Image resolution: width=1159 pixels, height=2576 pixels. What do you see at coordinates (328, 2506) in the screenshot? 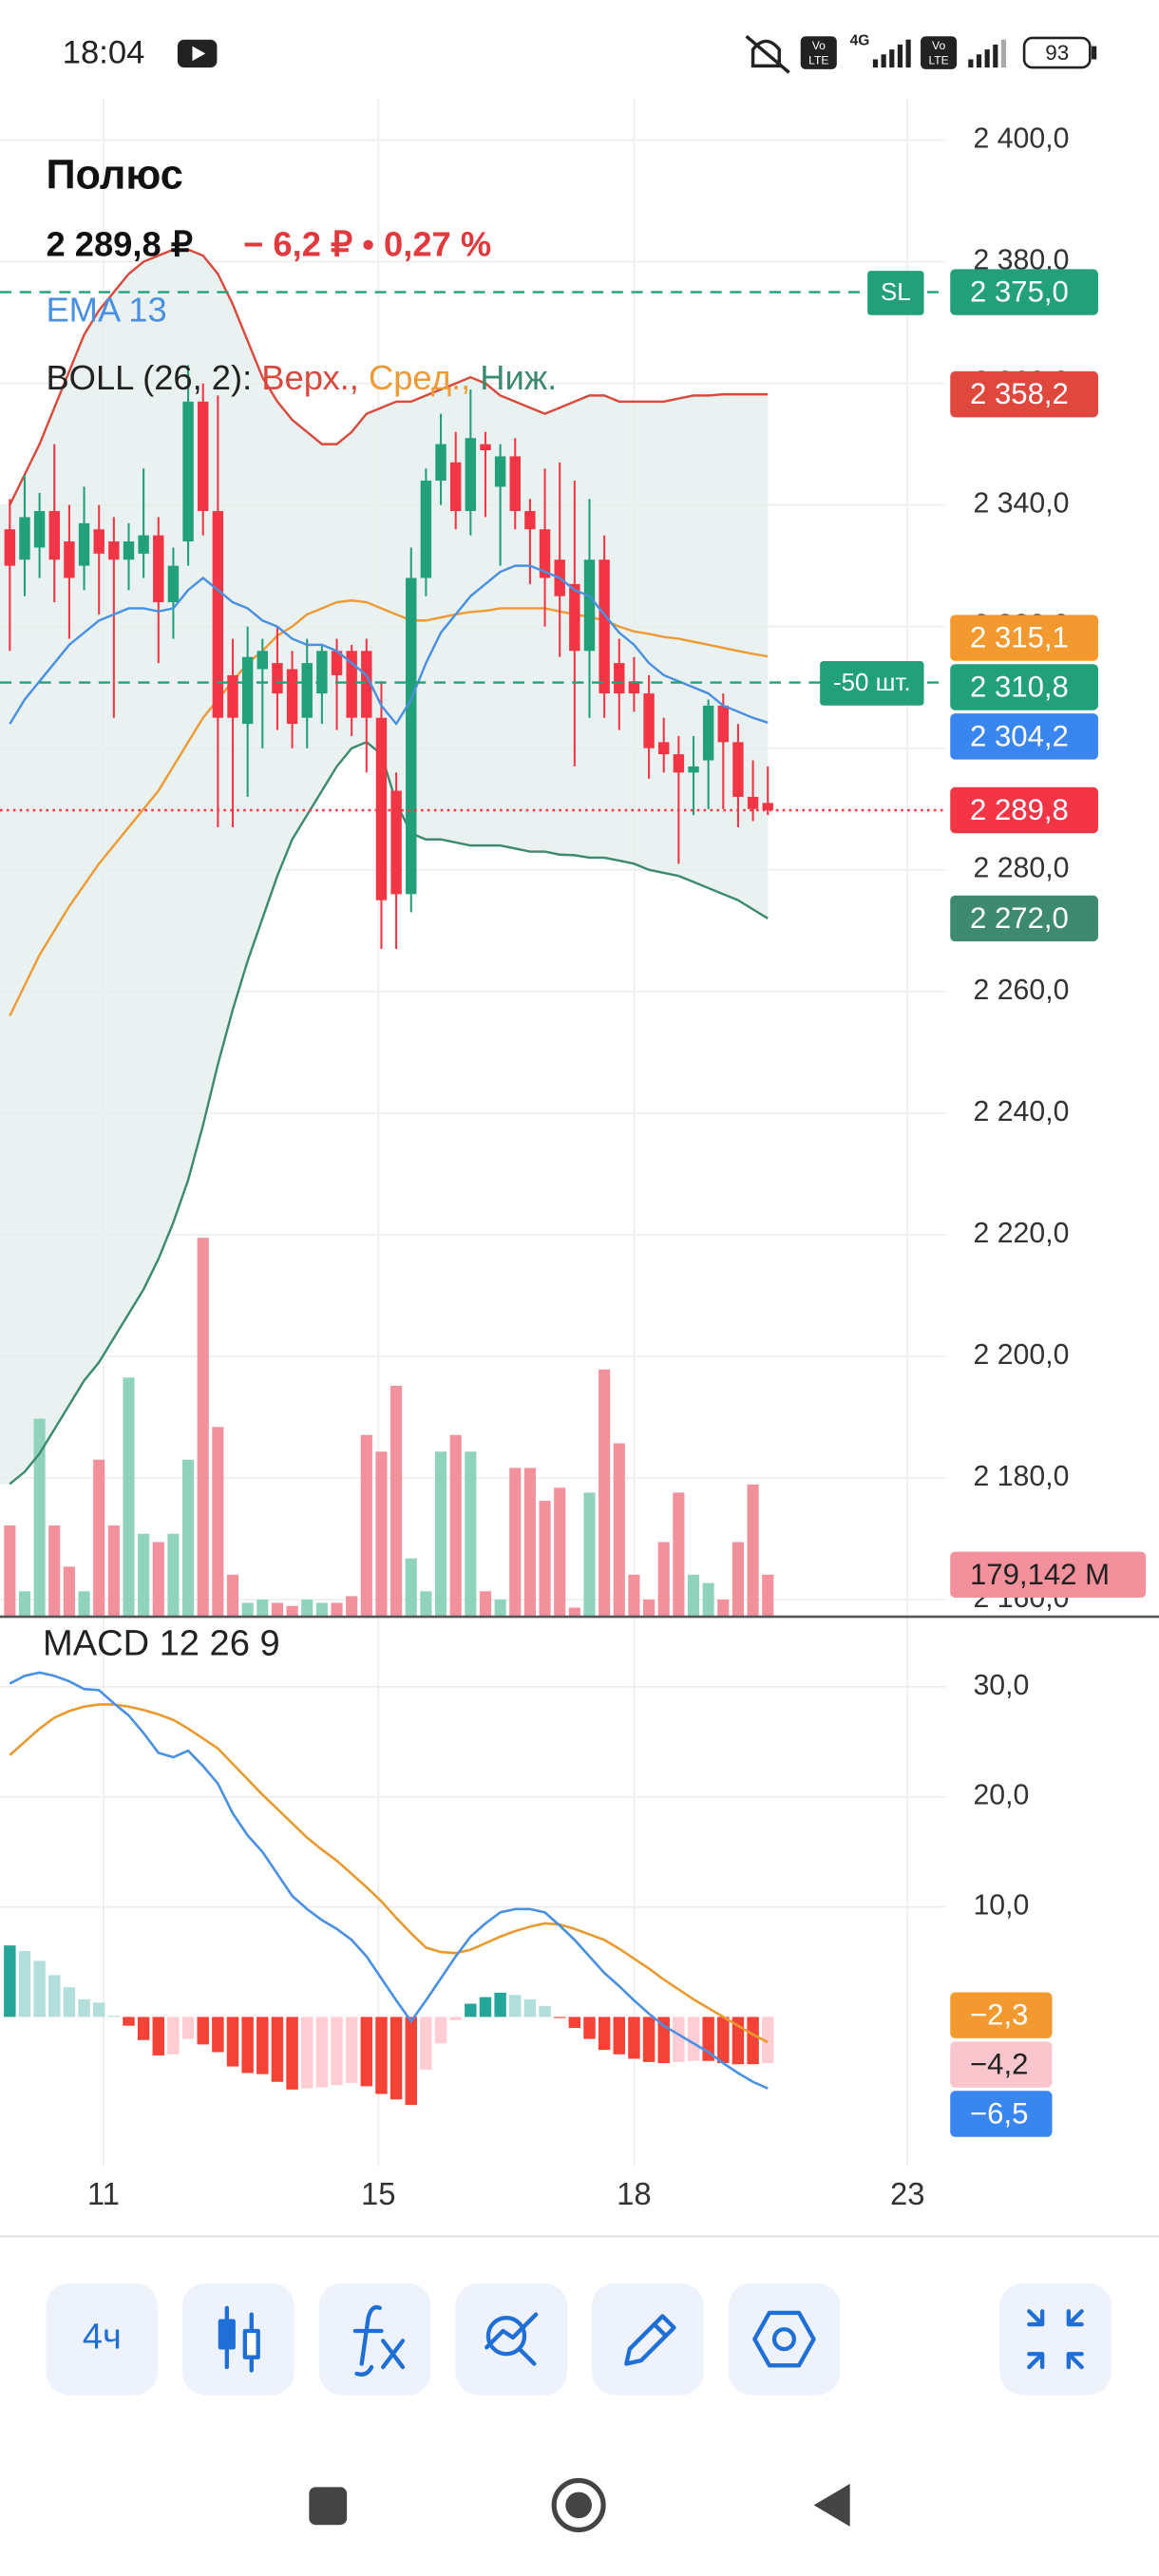
I see `recent-apps-button` at bounding box center [328, 2506].